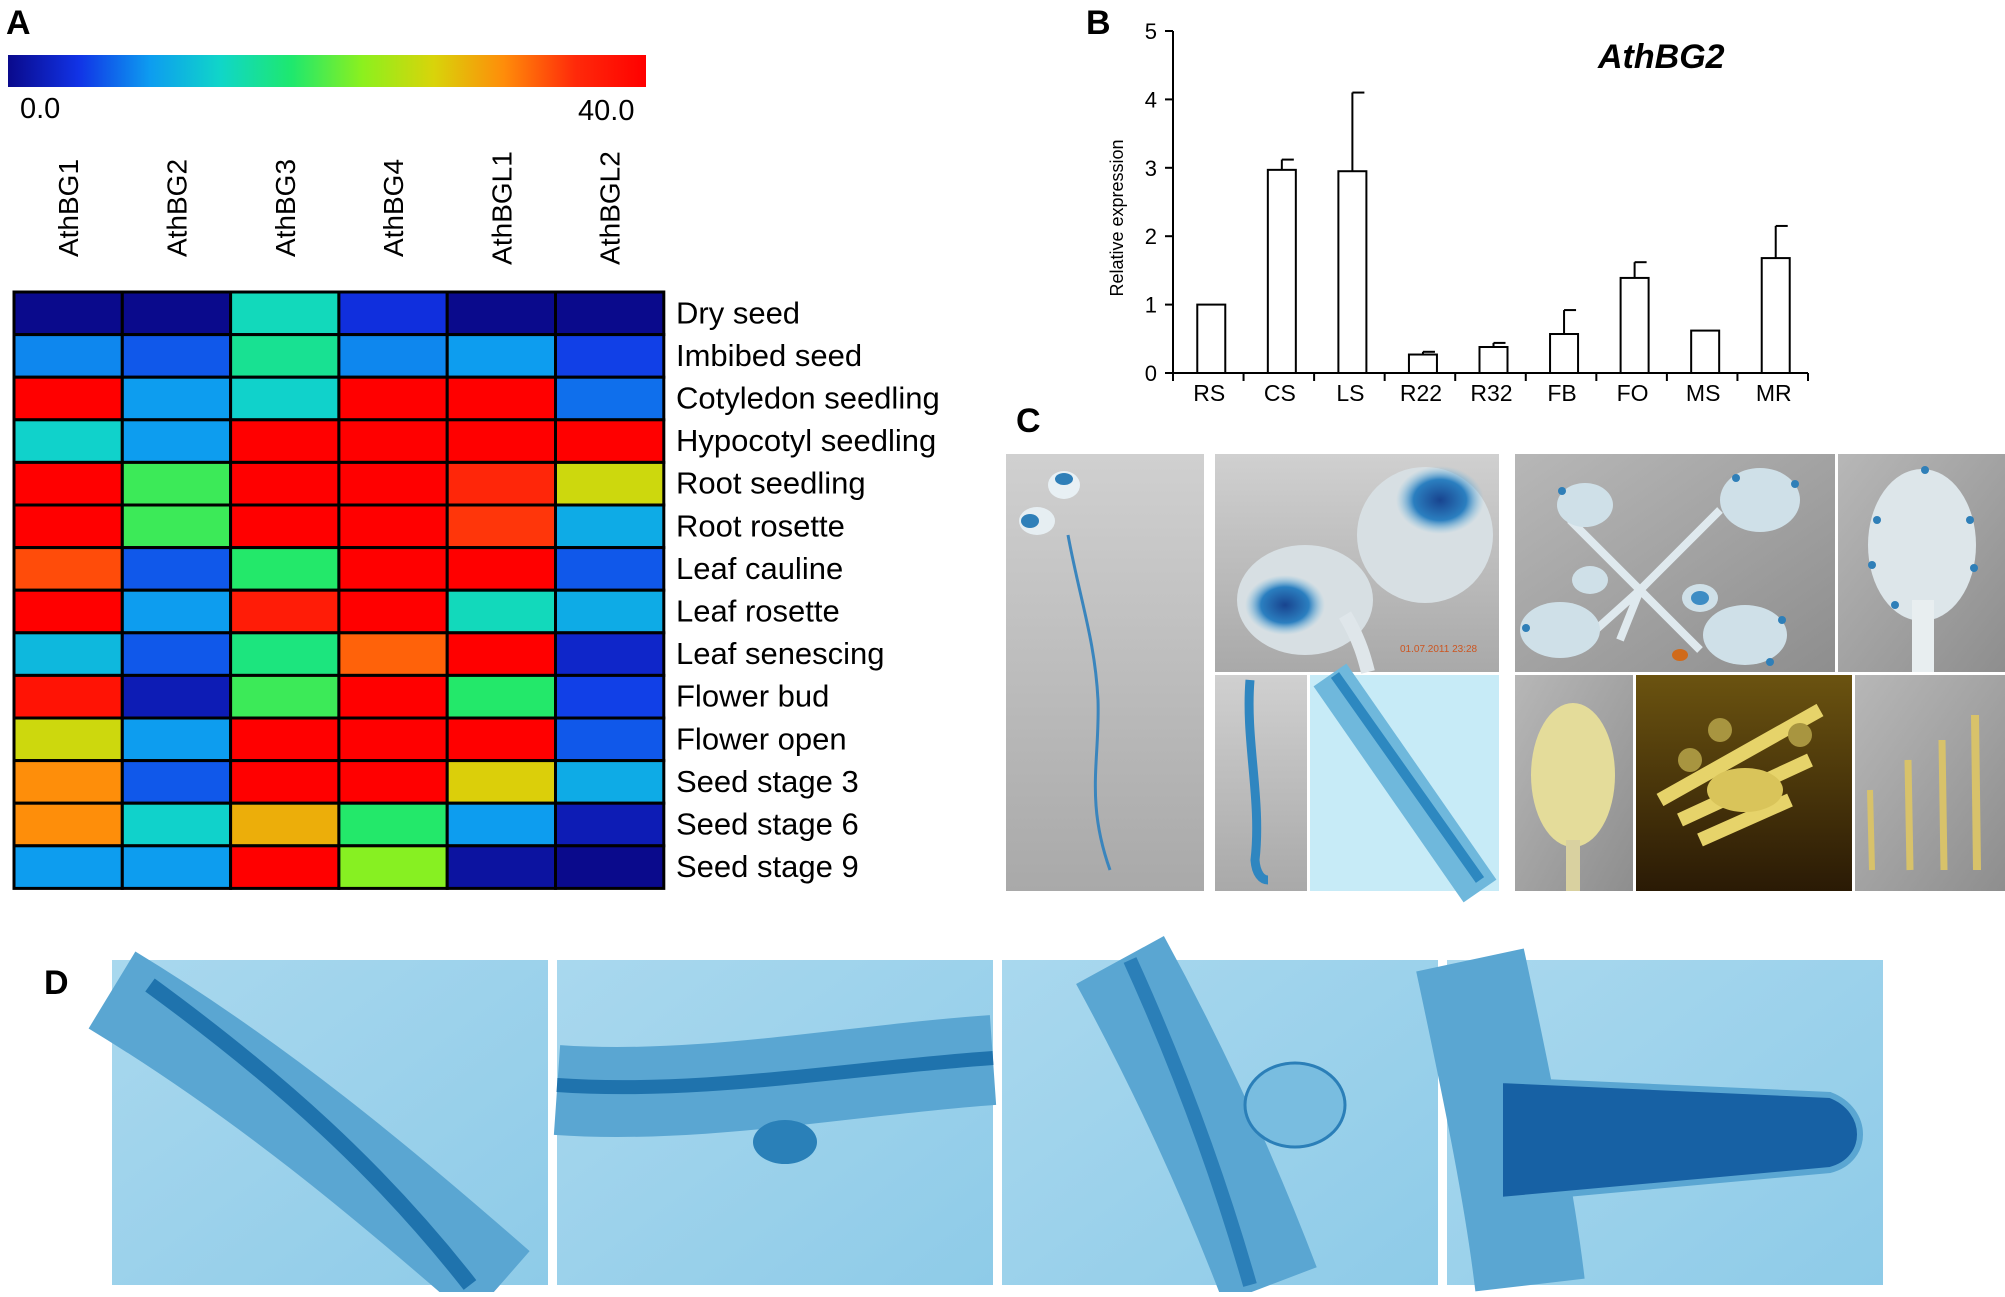 This screenshot has height=1297, width=2005. What do you see at coordinates (1209, 393) in the screenshot?
I see `x-tick-label: RS` at bounding box center [1209, 393].